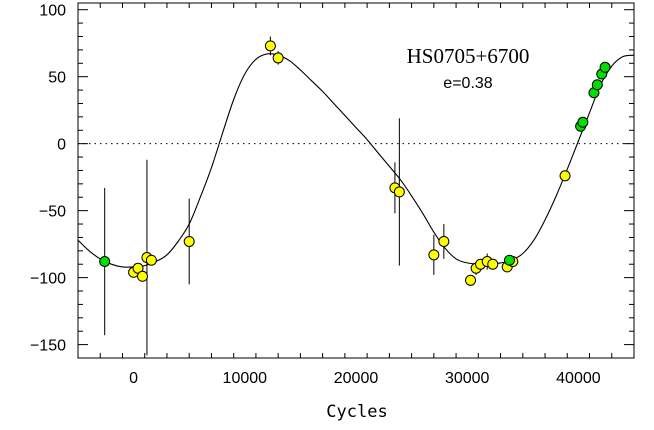 This screenshot has height=430, width=654. What do you see at coordinates (57, 78) in the screenshot?
I see `y-tick-label: 50` at bounding box center [57, 78].